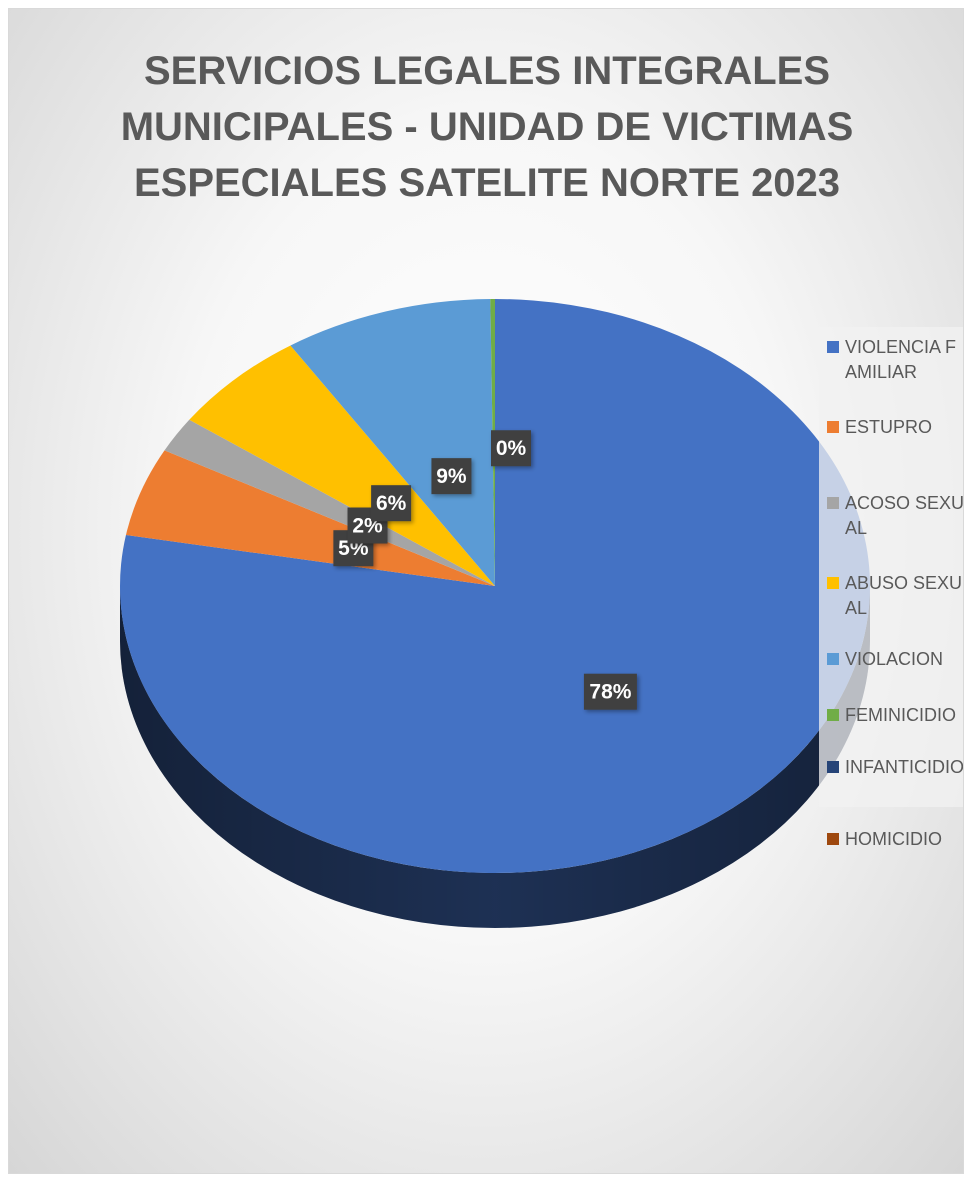  I want to click on legend-label: VIOLACION, so click(894, 659).